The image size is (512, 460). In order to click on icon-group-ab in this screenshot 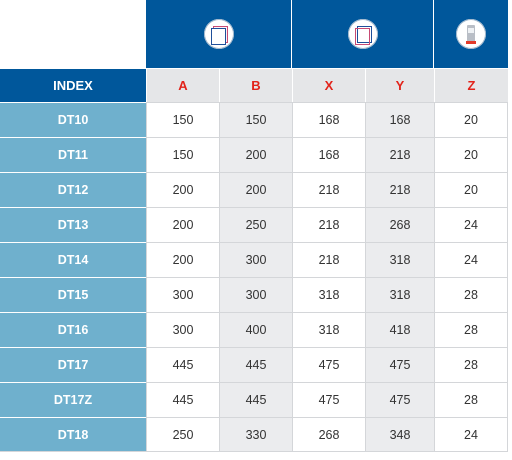, I will do `click(219, 34)`.